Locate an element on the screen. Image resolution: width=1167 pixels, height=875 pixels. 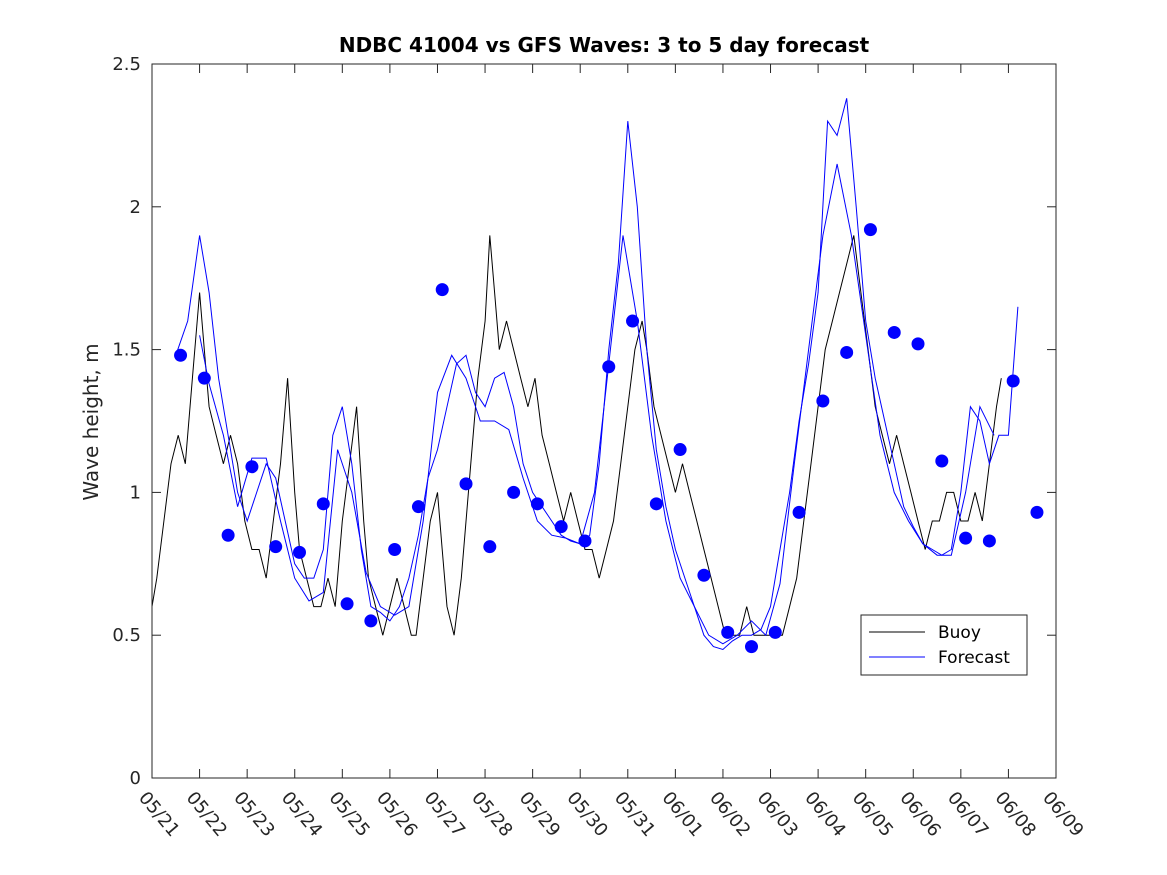
x-tick-label: 05/29 is located at coordinates (539, 814).